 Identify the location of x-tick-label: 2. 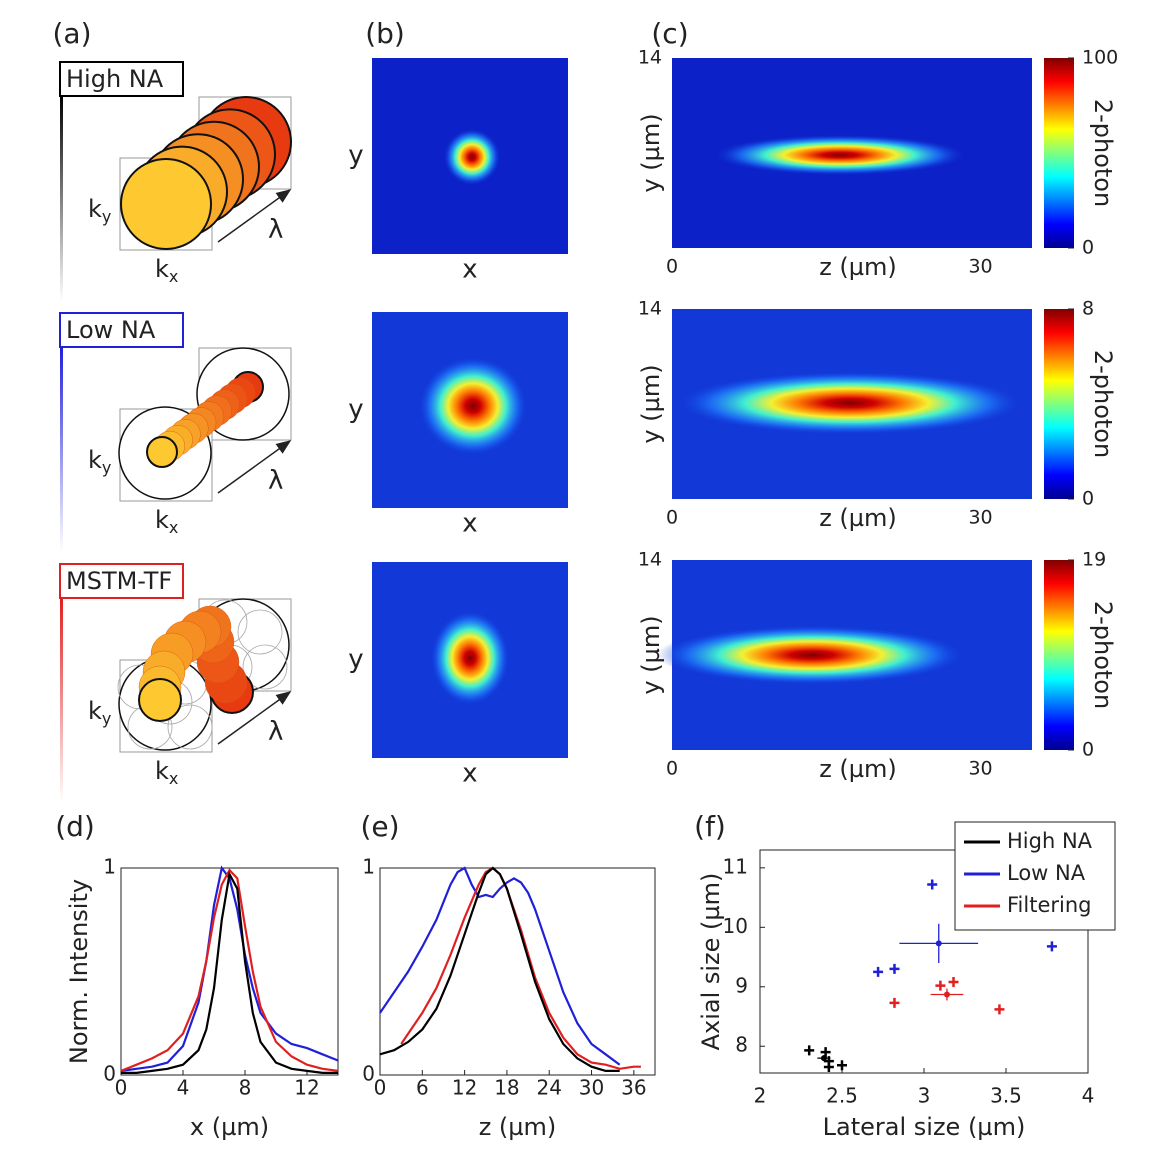
(760, 1096).